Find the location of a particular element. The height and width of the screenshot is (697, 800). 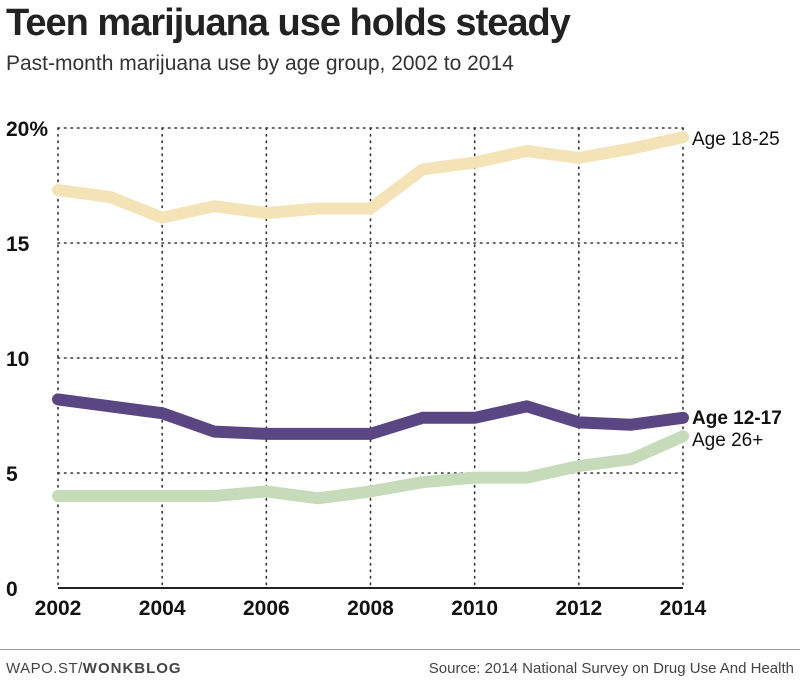

series-label-age-12-17: Age 12-17 is located at coordinates (737, 418).